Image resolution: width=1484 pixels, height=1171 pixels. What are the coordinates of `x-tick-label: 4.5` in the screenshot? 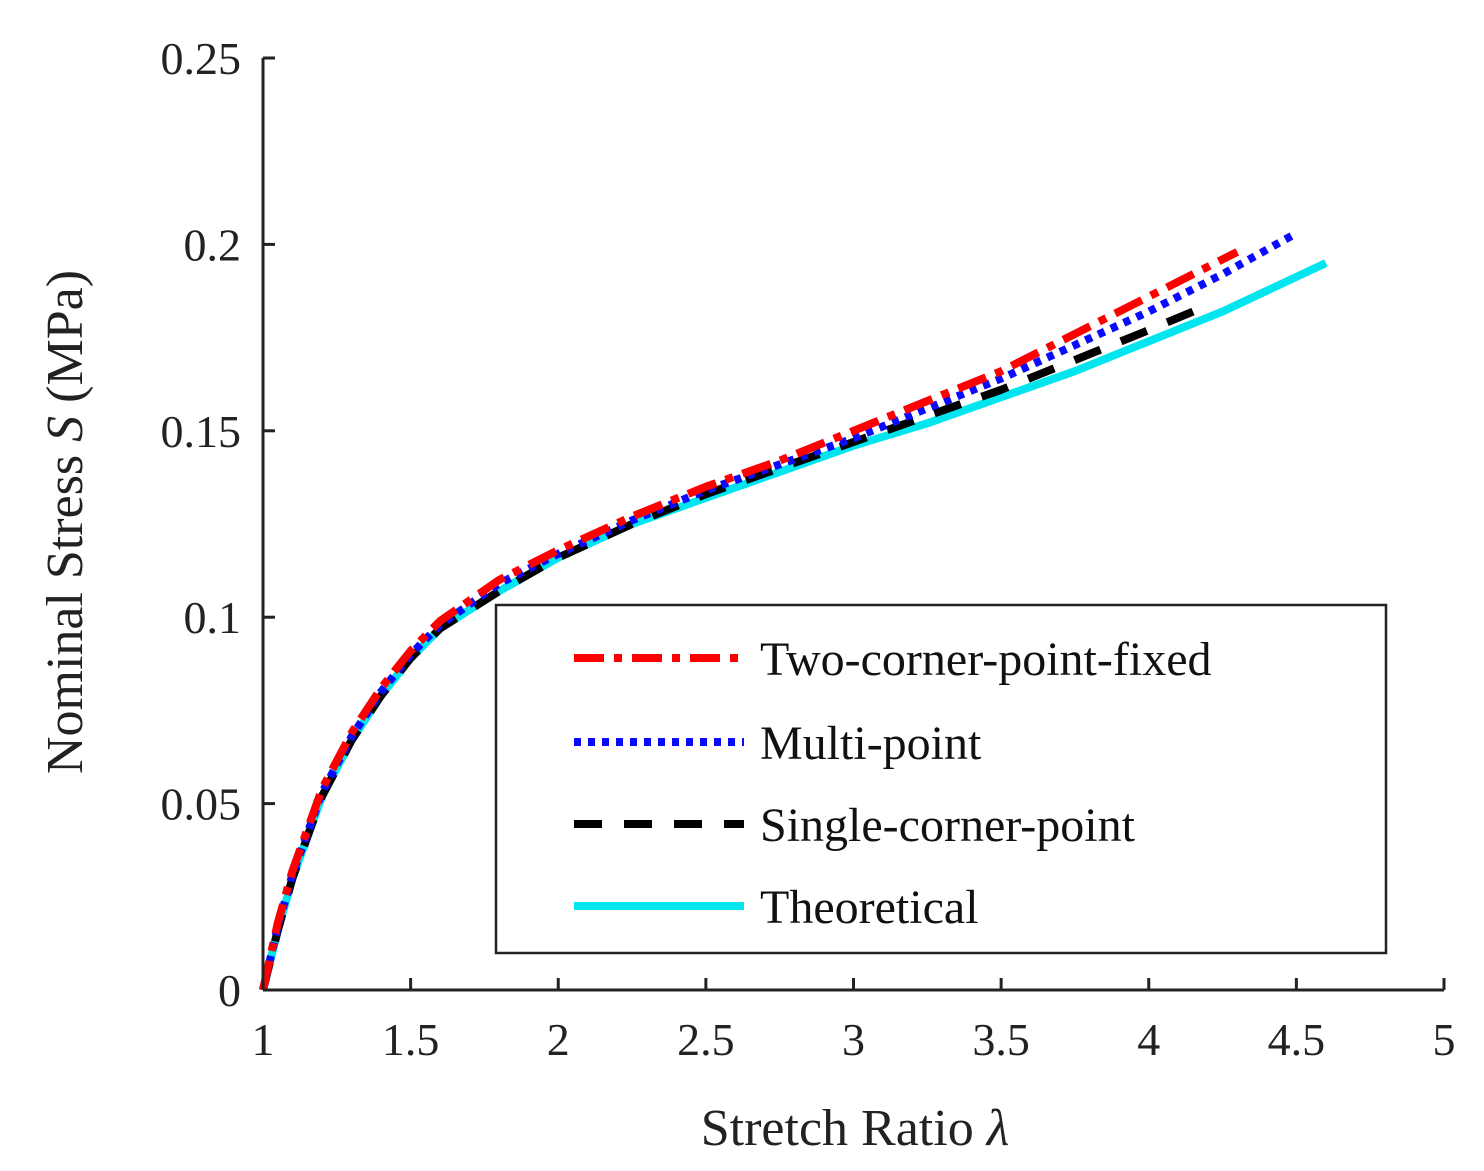 It's located at (1297, 1039).